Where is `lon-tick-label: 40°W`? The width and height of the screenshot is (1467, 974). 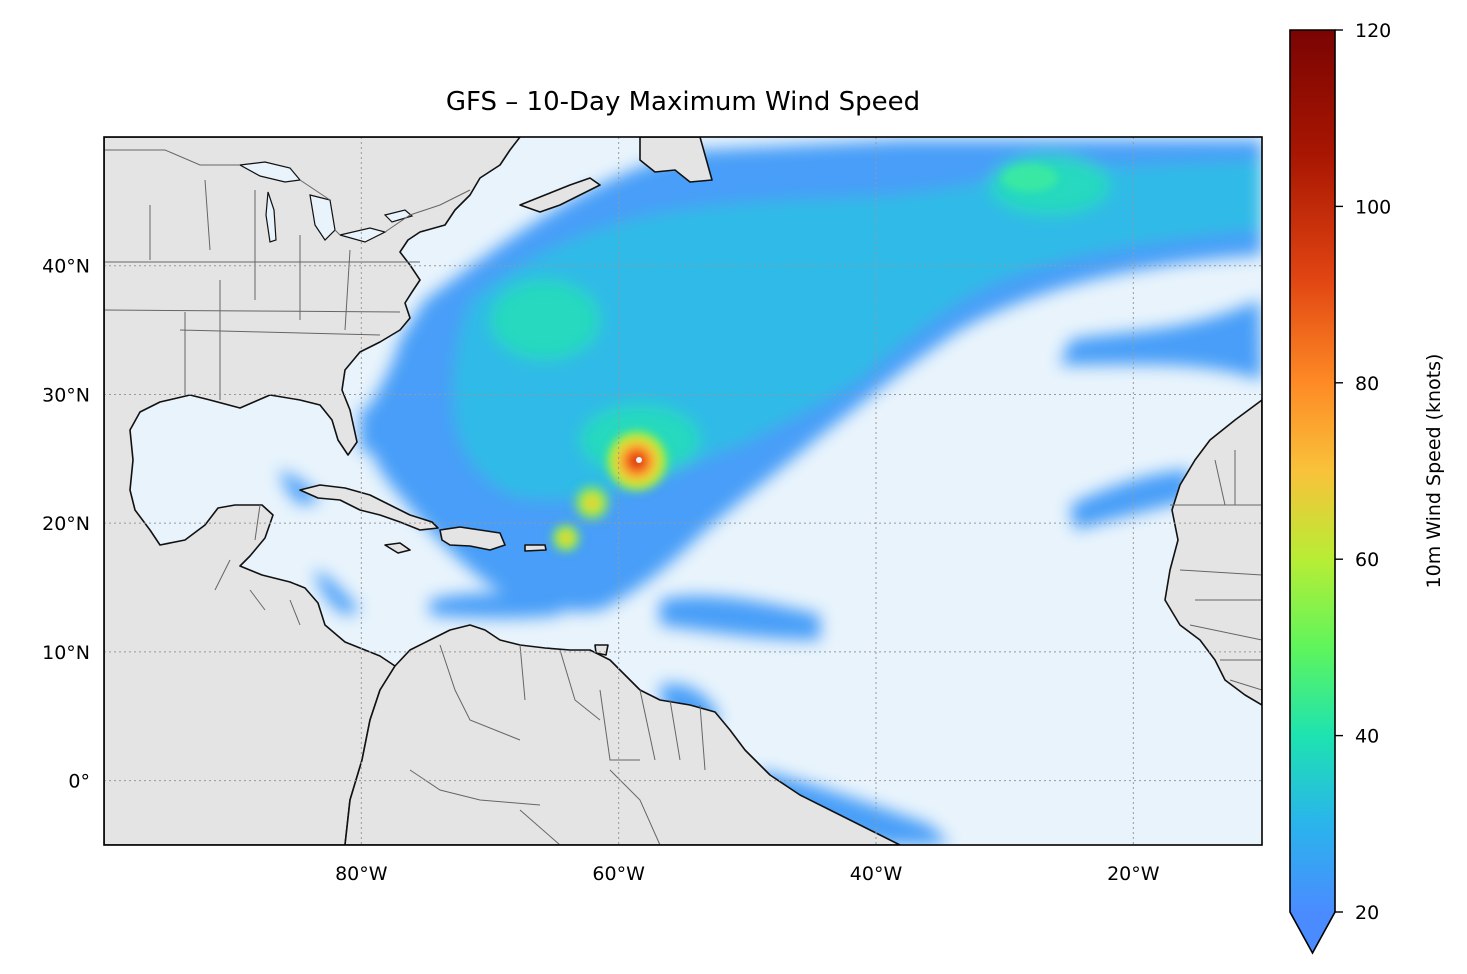 lon-tick-label: 40°W is located at coordinates (876, 874).